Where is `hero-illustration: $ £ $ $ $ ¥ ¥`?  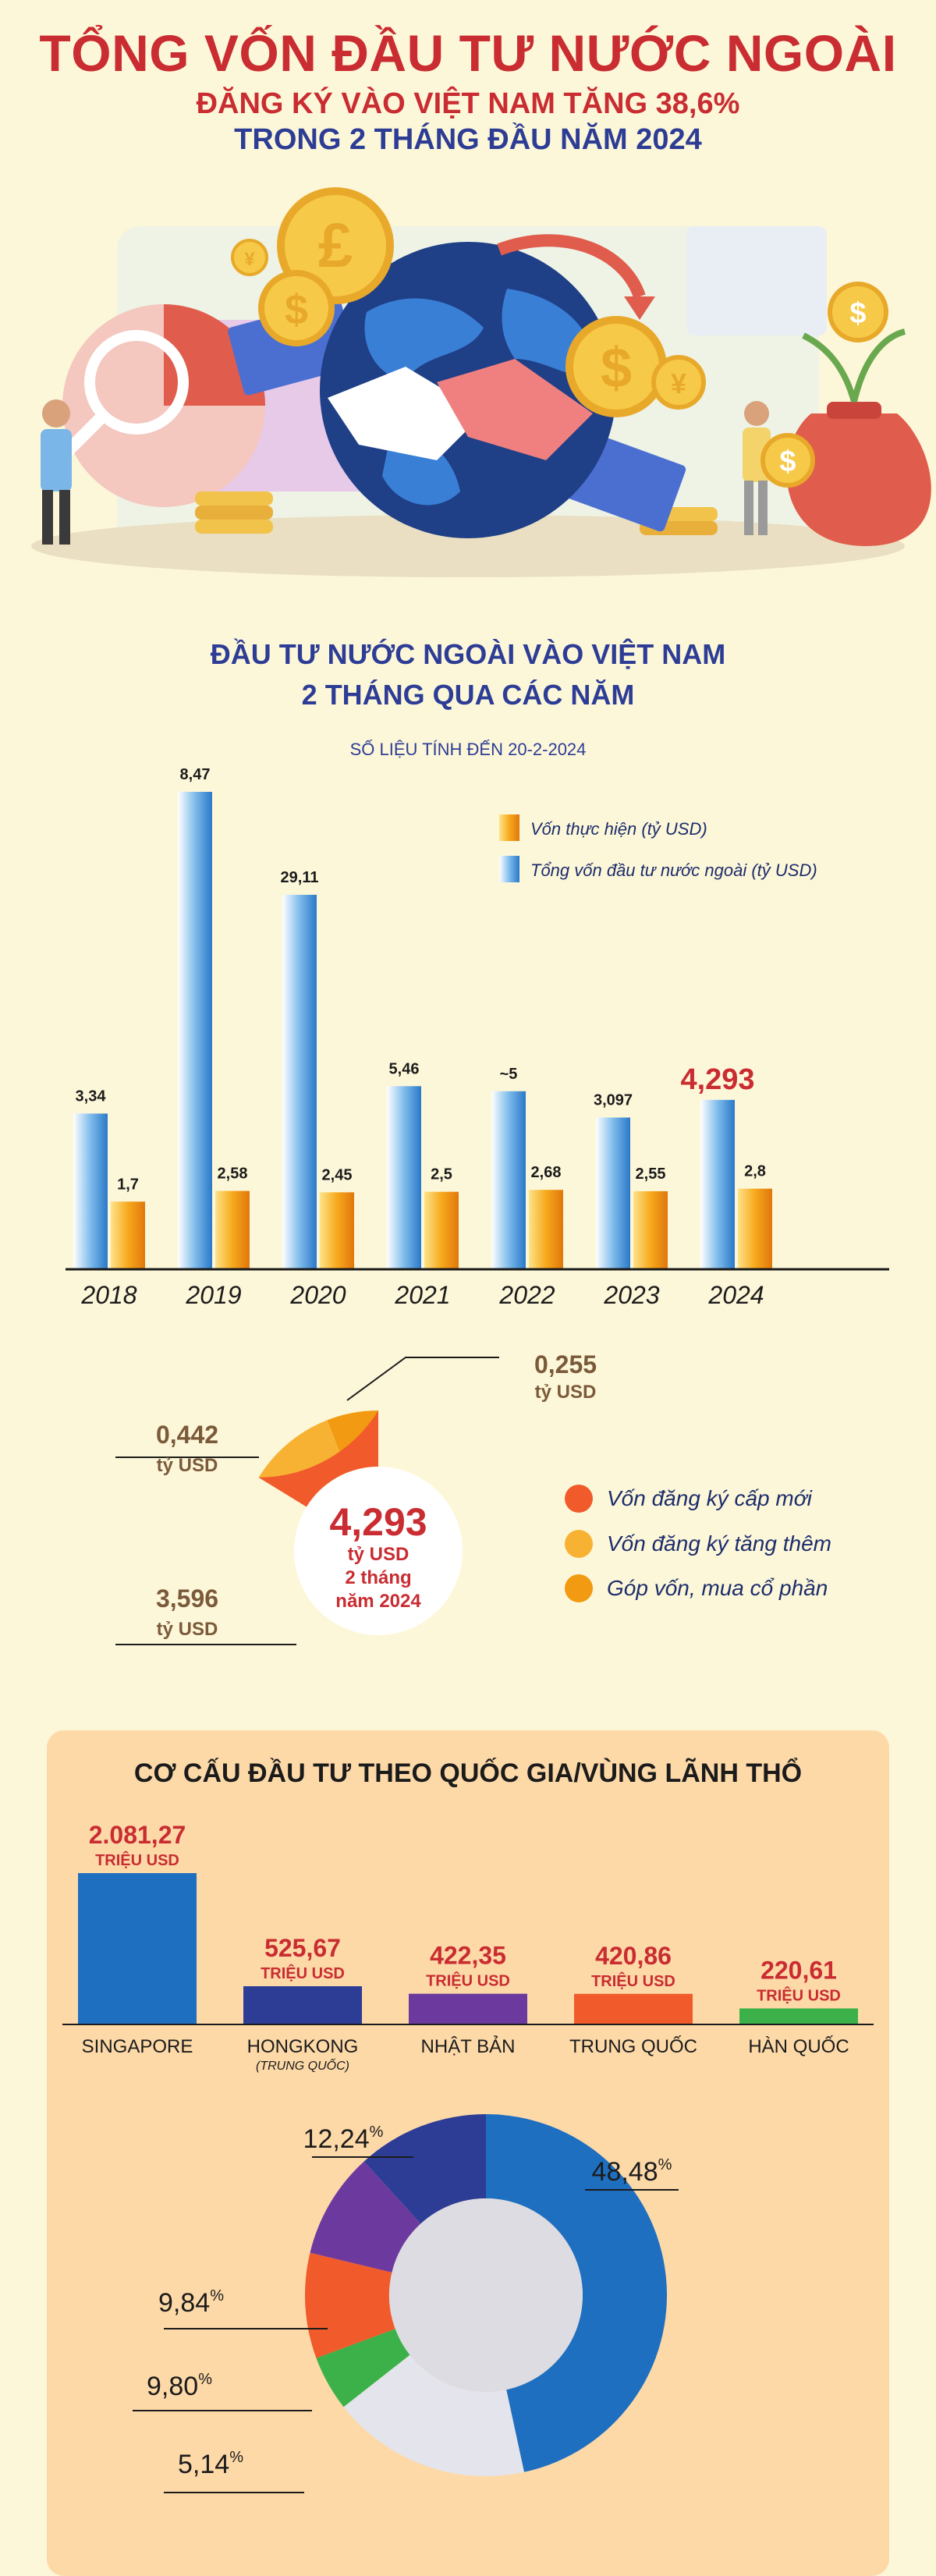 hero-illustration: $ £ $ $ $ ¥ ¥ is located at coordinates (481, 382).